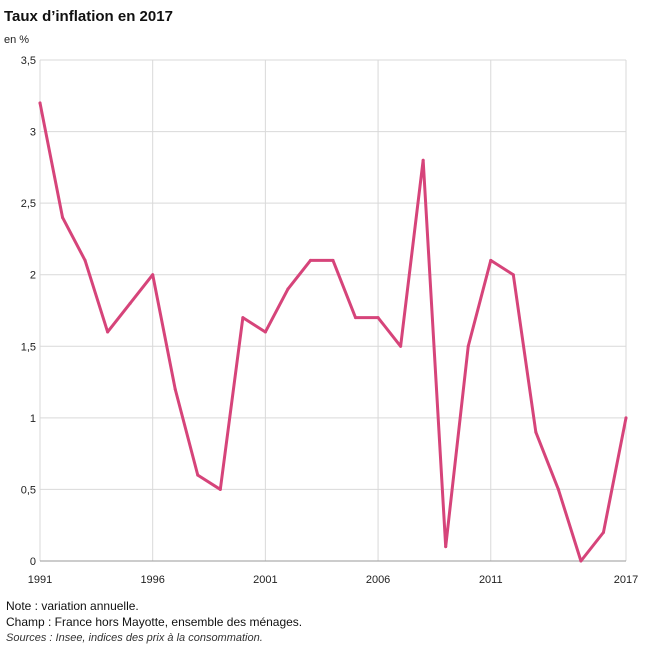  What do you see at coordinates (28, 61) in the screenshot?
I see `y-tick-label: 3,5` at bounding box center [28, 61].